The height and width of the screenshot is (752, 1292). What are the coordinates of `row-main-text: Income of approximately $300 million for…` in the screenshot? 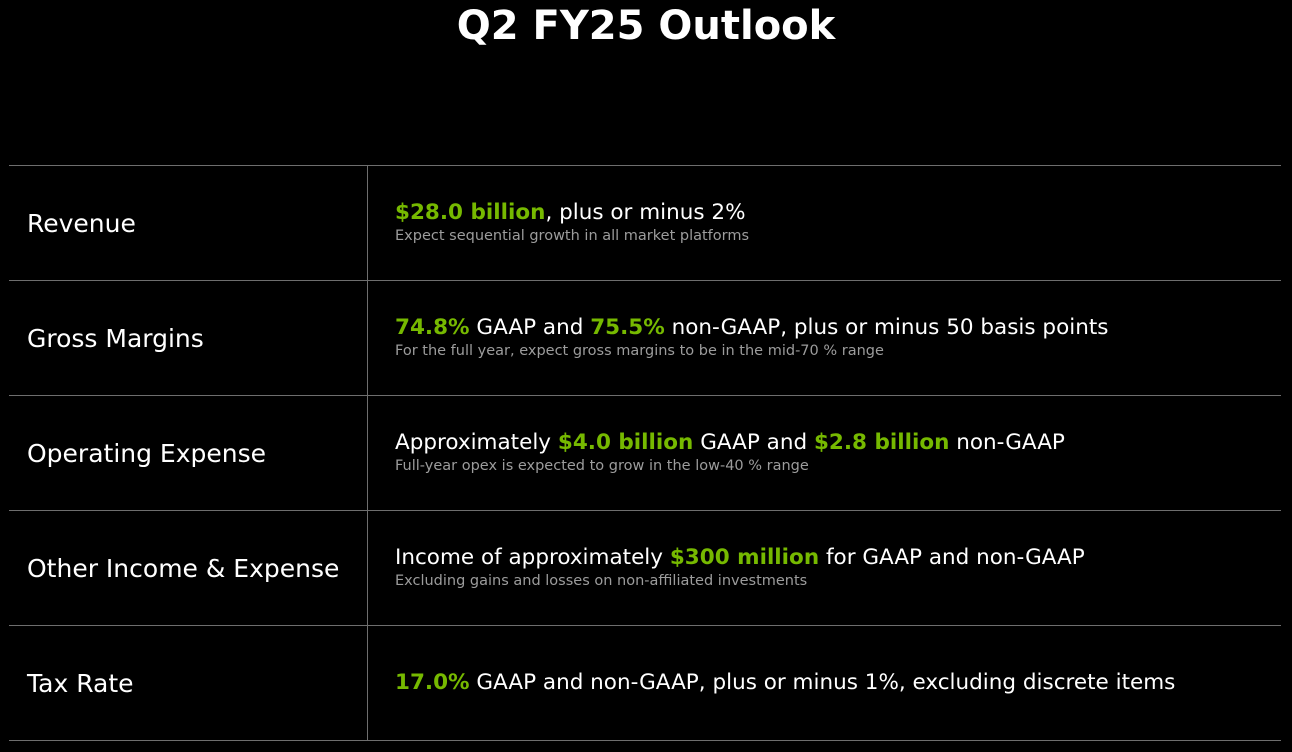 It's located at (835, 558).